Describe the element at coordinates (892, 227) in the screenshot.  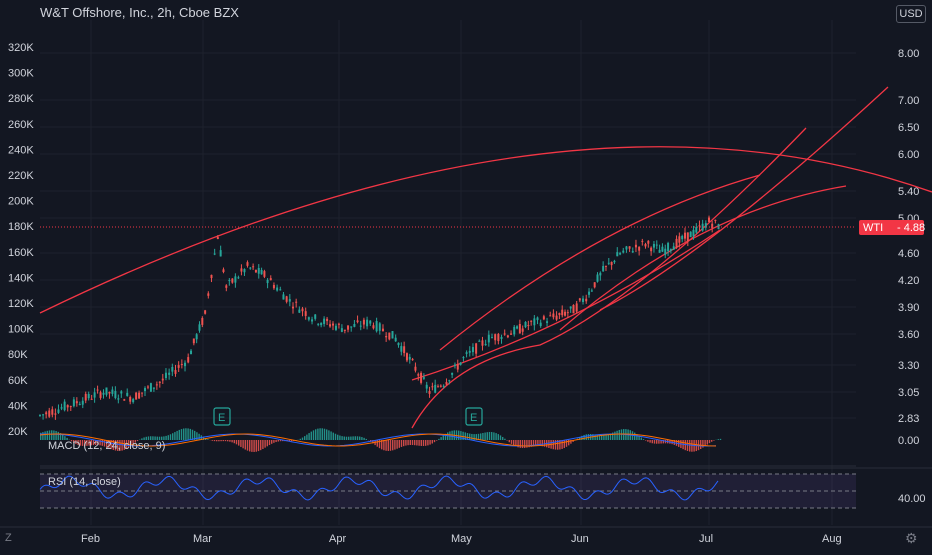
I see `price-tag: WTI - 4.88` at that location.